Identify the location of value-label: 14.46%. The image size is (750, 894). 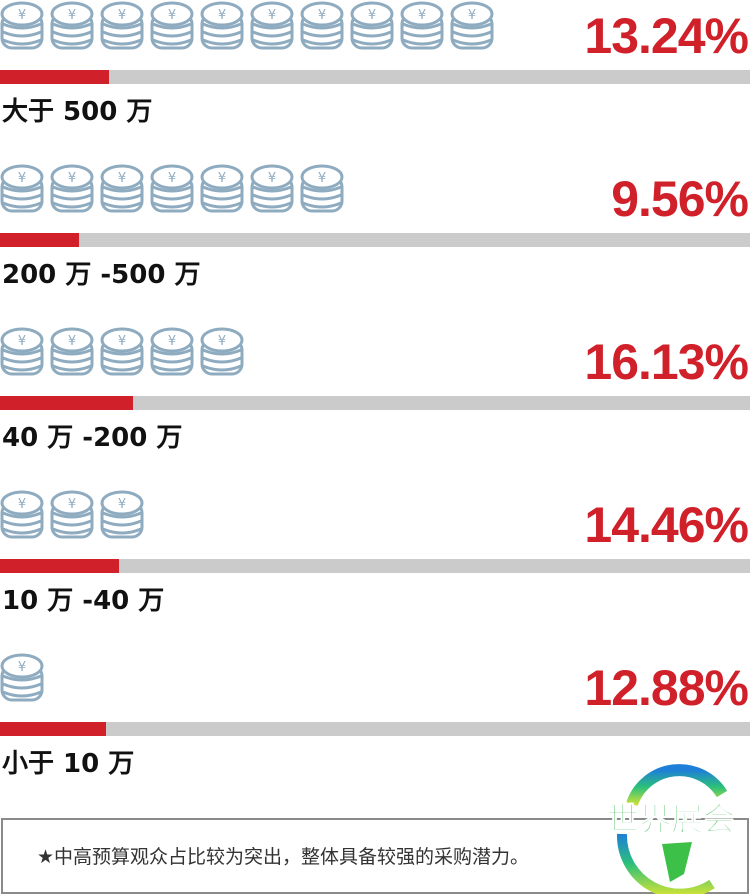
(666, 525).